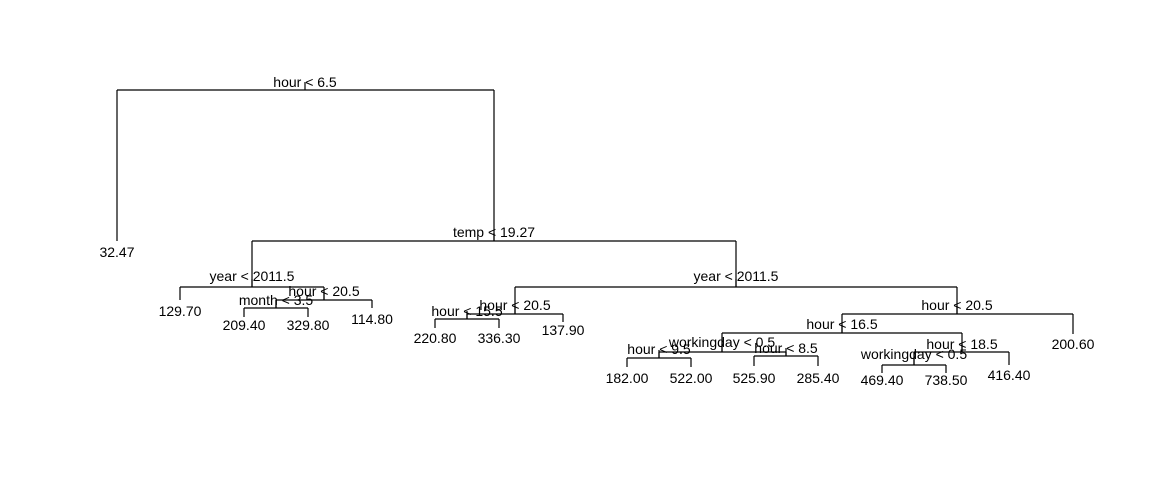 This screenshot has width=1152, height=480. I want to click on split-label: temp < 19.27, so click(494, 232).